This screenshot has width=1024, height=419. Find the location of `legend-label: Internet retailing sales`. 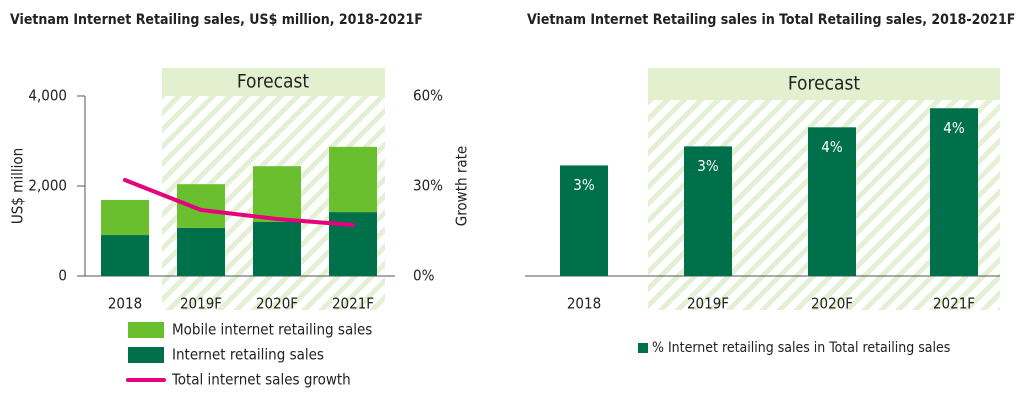

legend-label: Internet retailing sales is located at coordinates (248, 355).